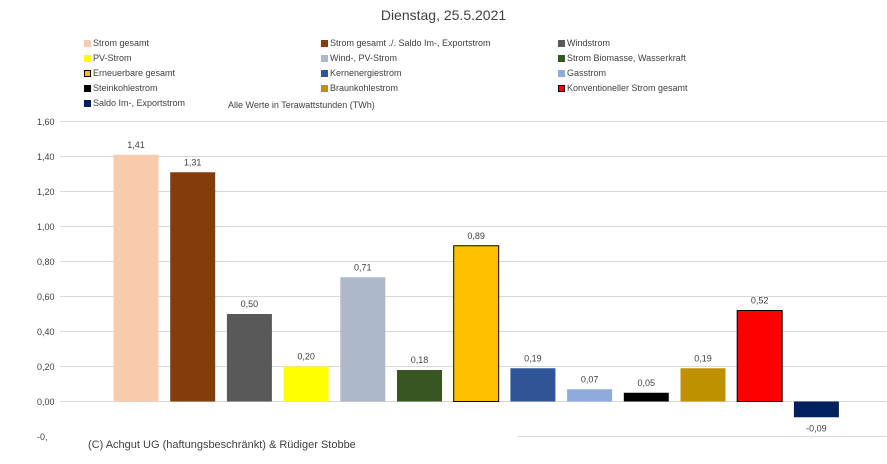 Image resolution: width=887 pixels, height=464 pixels. What do you see at coordinates (589, 43) in the screenshot?
I see `legend-label: Windstrom` at bounding box center [589, 43].